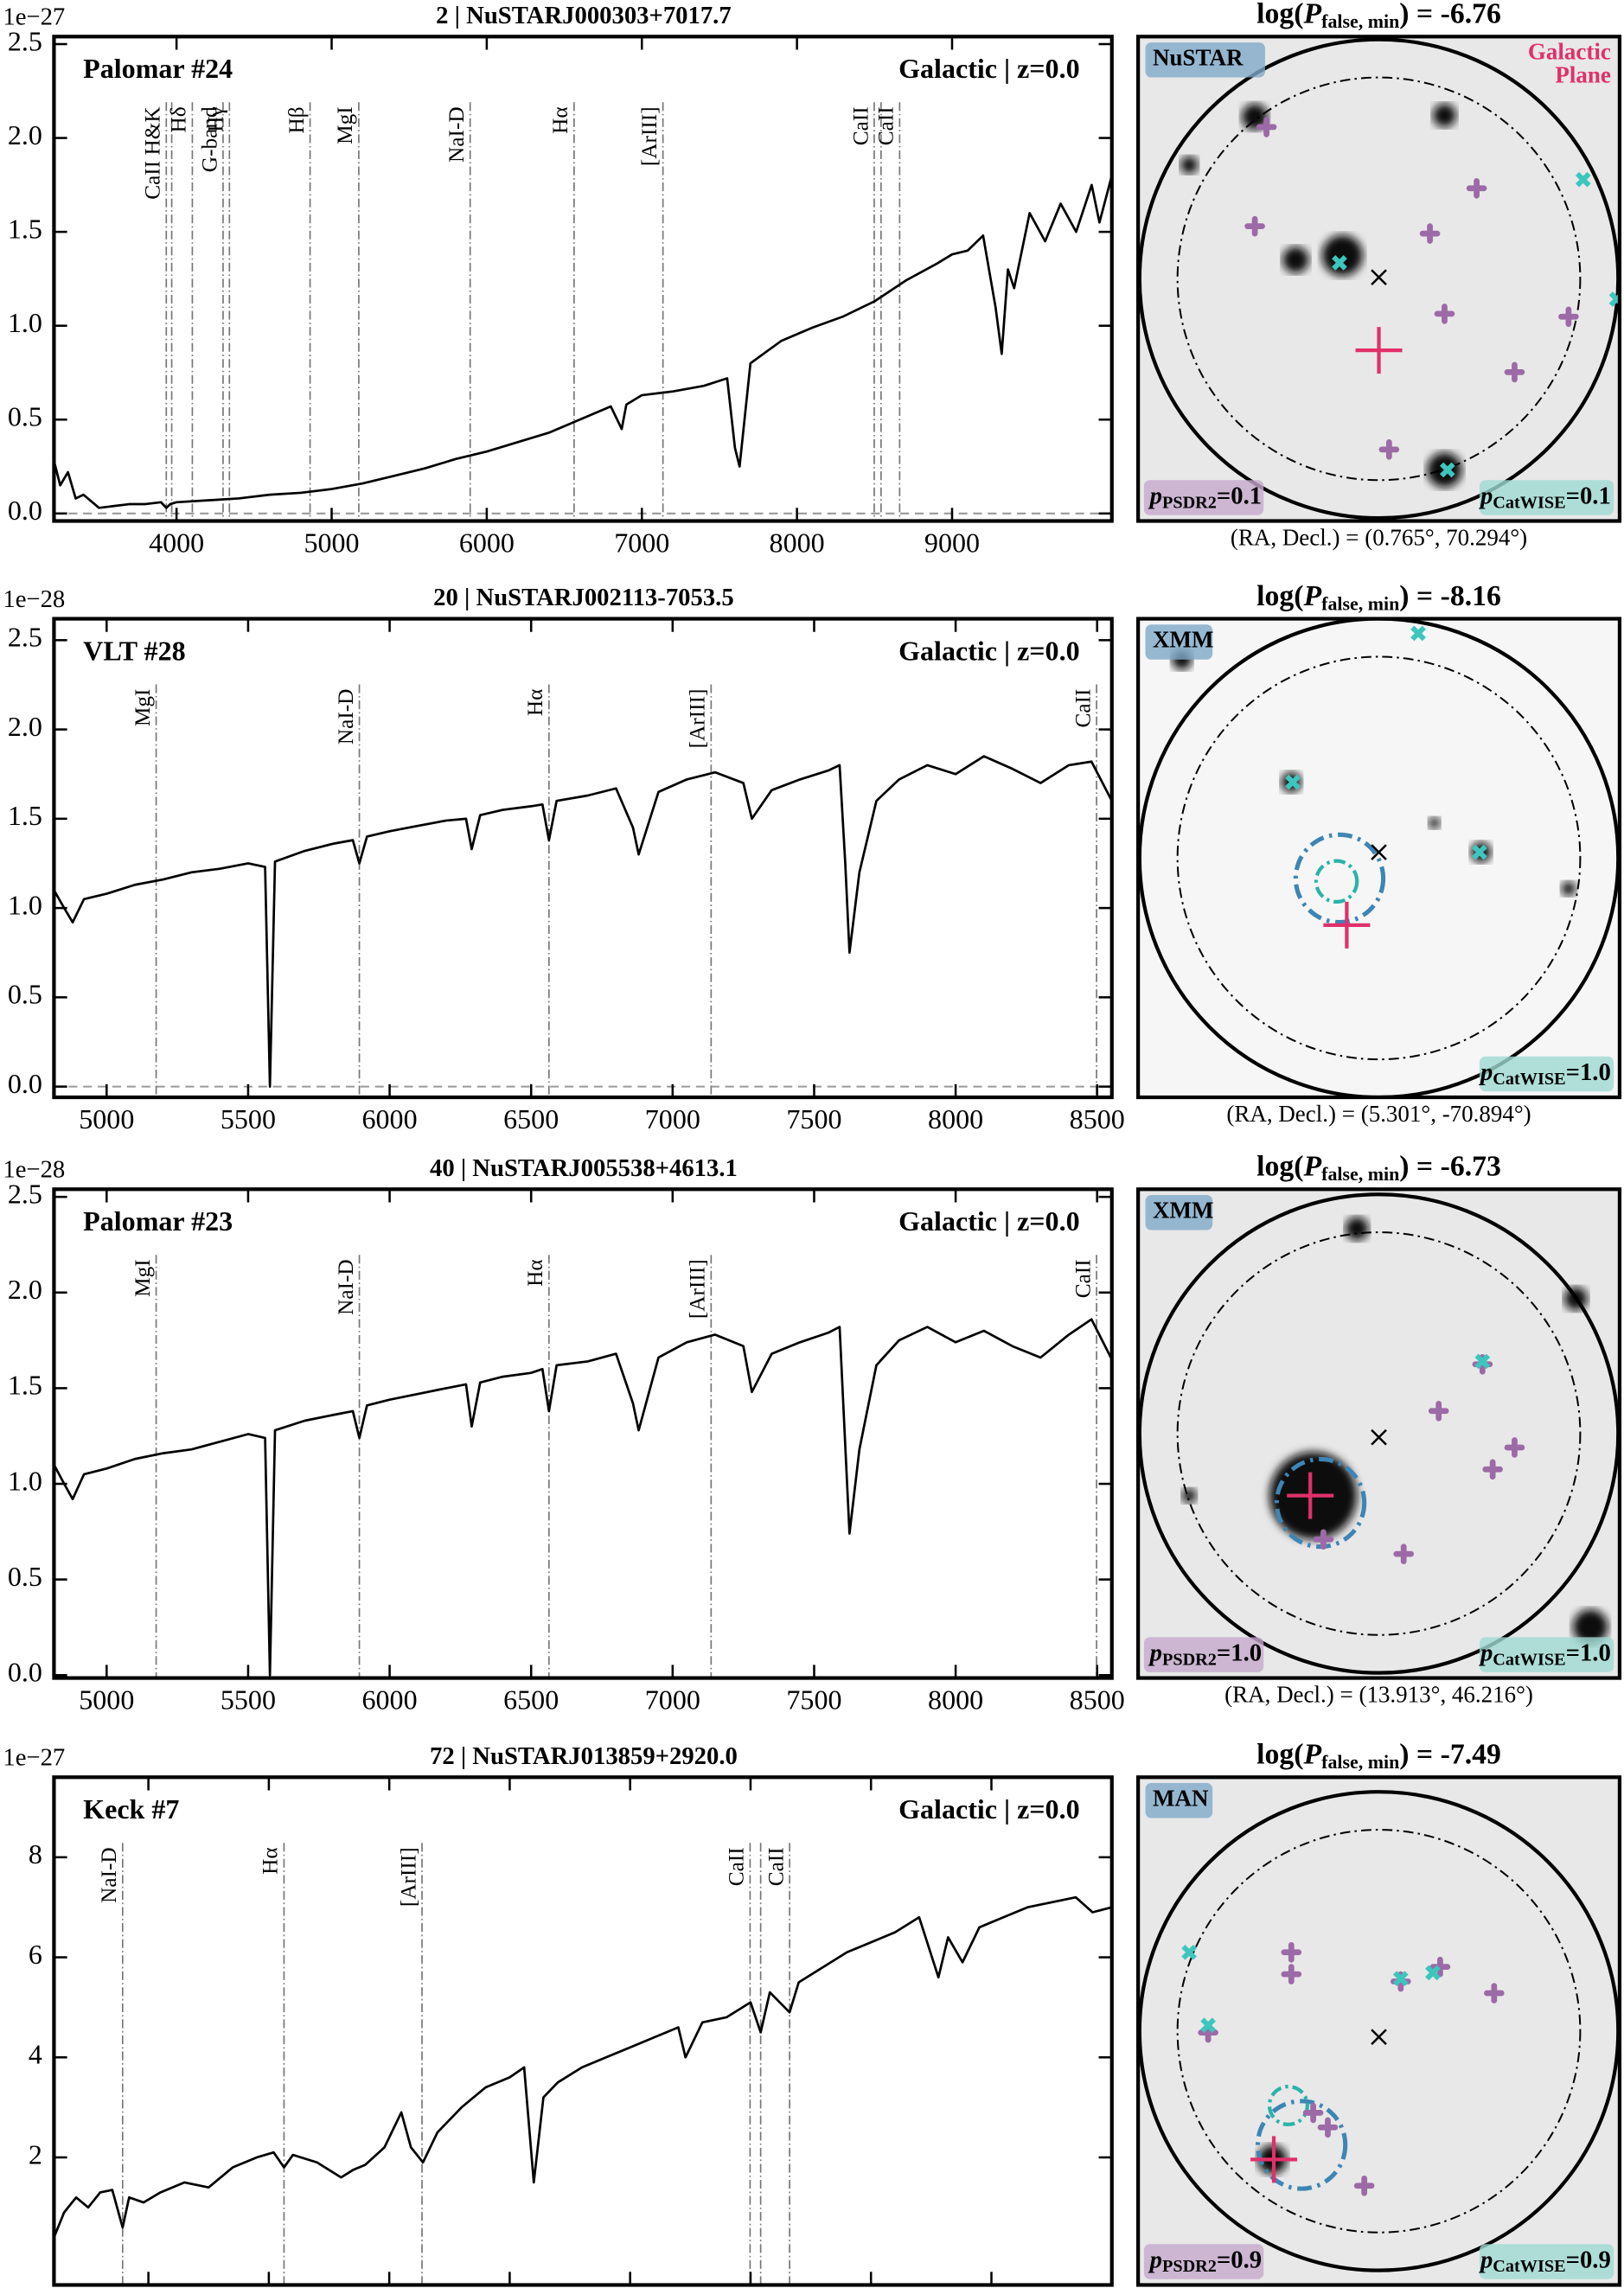  What do you see at coordinates (1205, 497) in the screenshot?
I see `psdr2-prob: pPSDR2=0.1` at bounding box center [1205, 497].